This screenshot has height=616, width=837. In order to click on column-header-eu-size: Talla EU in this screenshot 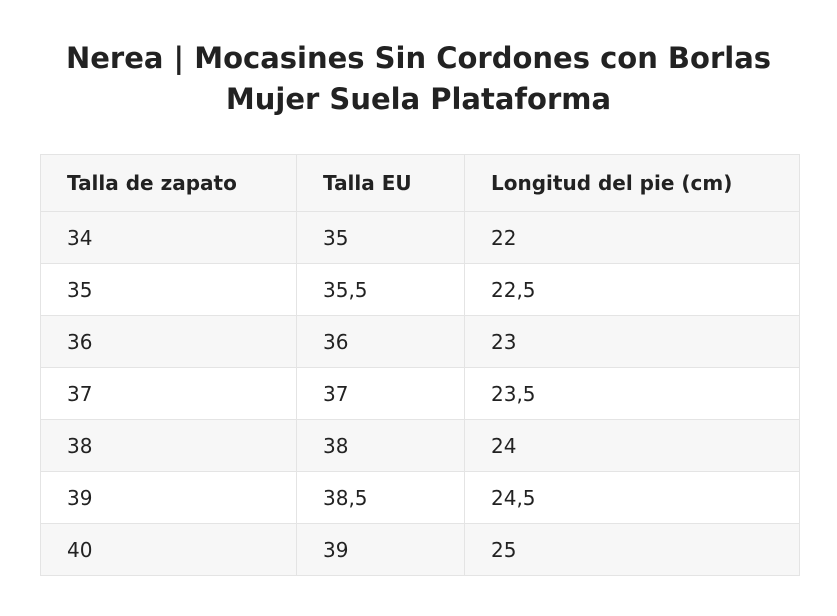, I will do `click(380, 183)`.